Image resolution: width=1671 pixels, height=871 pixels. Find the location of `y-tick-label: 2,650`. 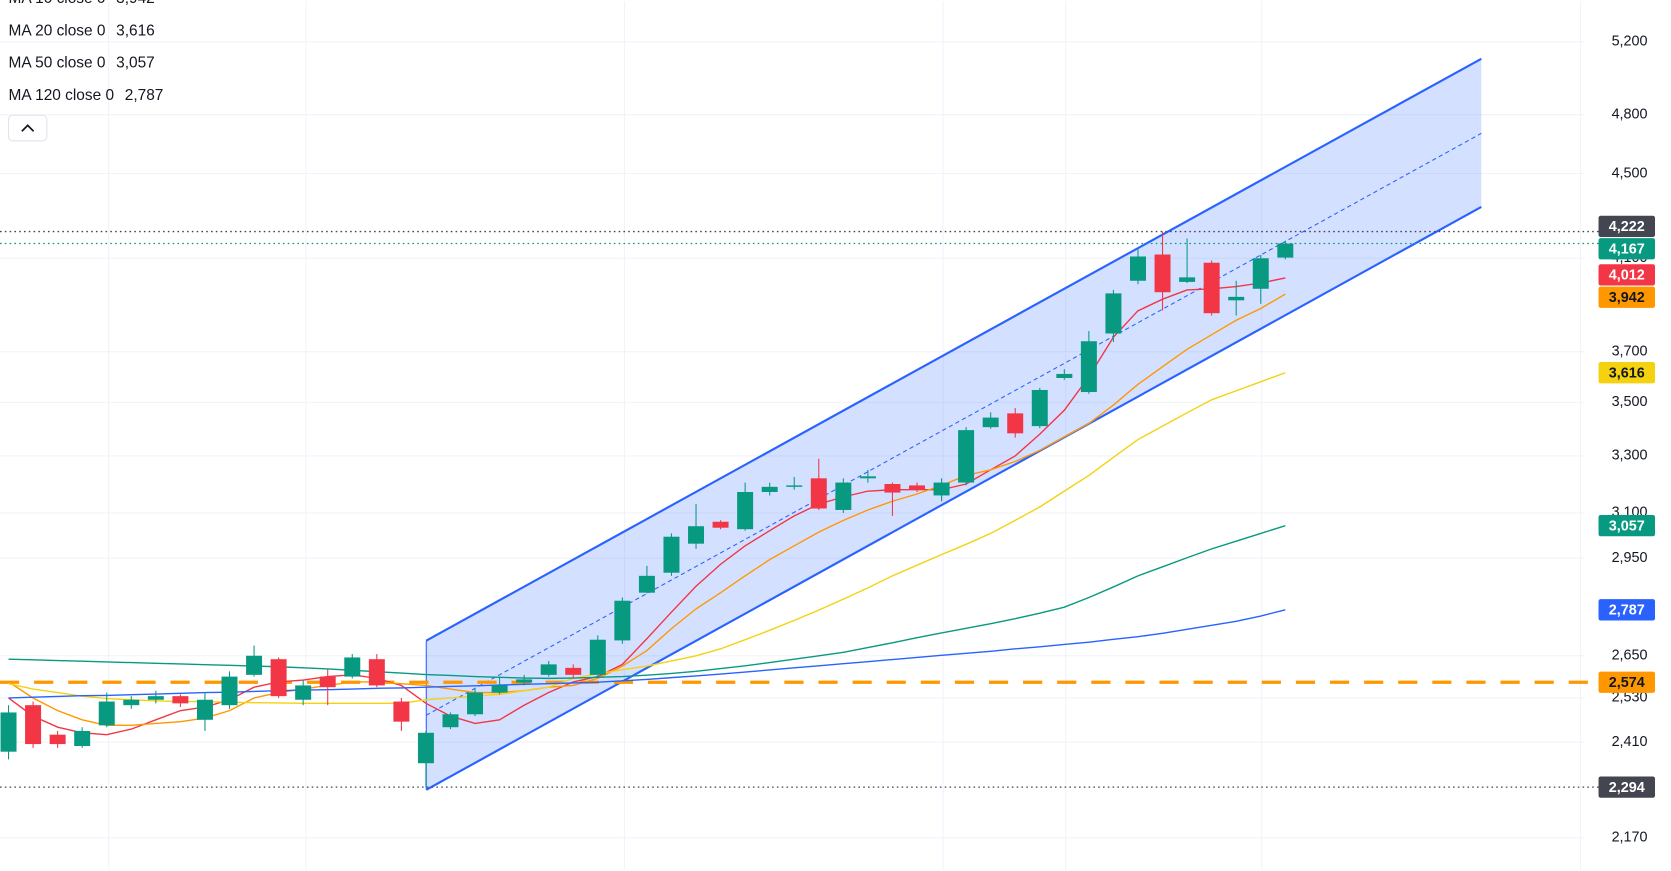

y-tick-label: 2,650 is located at coordinates (1630, 656).